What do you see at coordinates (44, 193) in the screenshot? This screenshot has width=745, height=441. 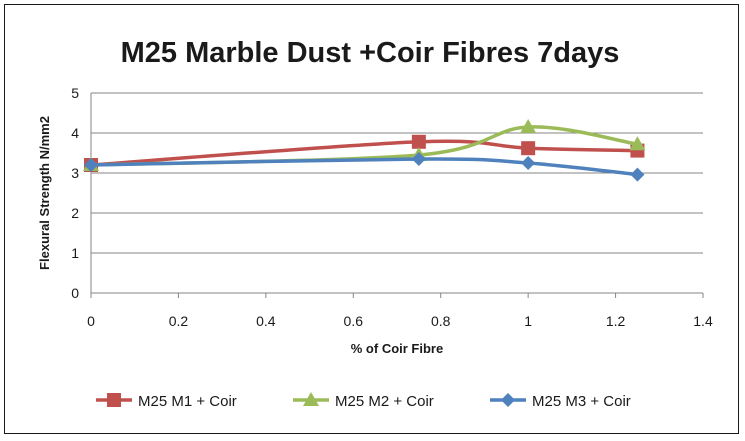 I see `y-axis-label: Flexural Strength N/mm2` at bounding box center [44, 193].